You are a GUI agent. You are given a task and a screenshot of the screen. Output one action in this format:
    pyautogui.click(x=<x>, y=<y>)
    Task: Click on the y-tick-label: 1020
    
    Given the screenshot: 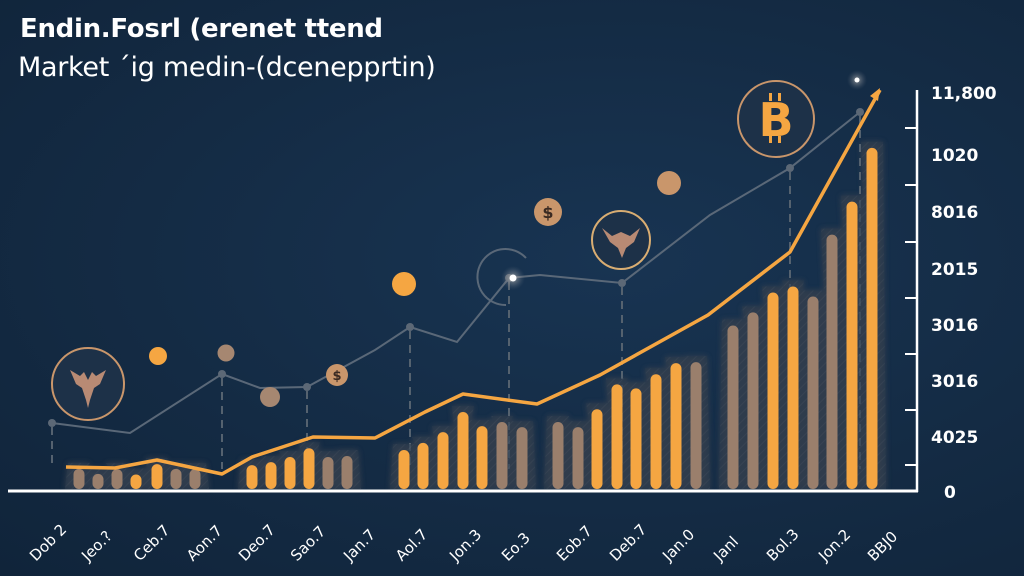 What is the action you would take?
    pyautogui.click(x=955, y=156)
    